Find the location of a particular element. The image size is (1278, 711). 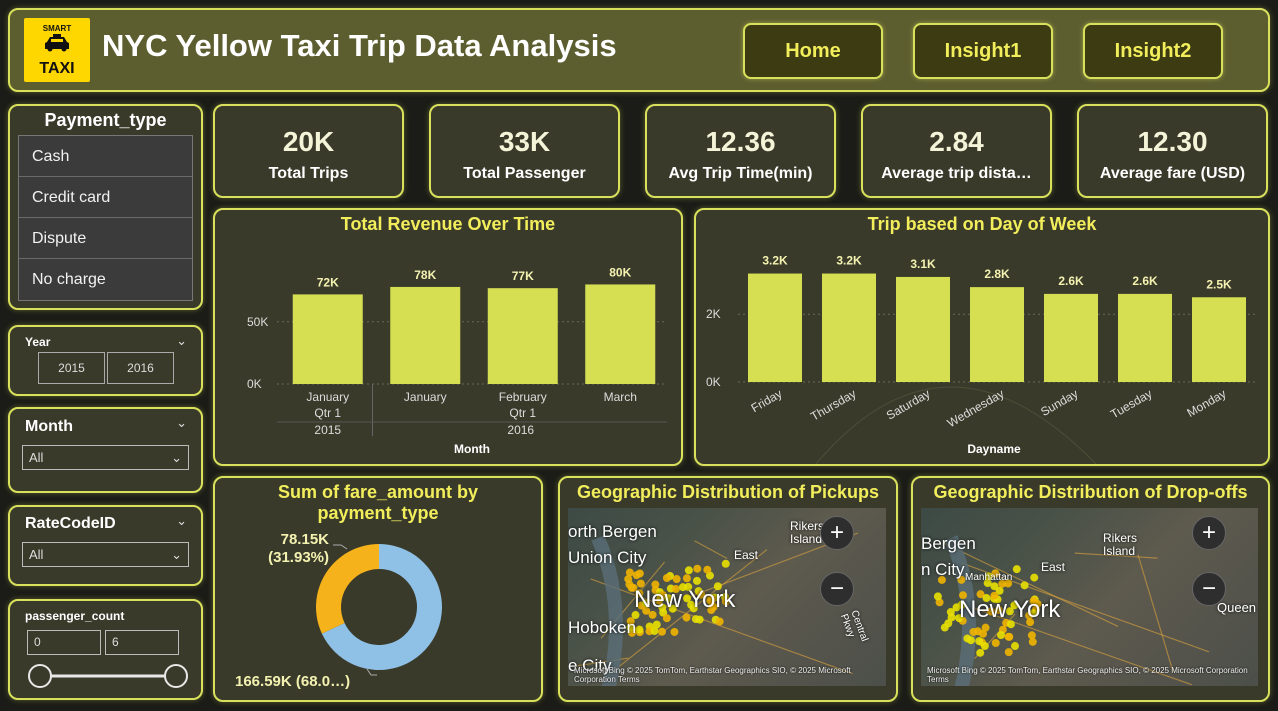

bar-data-label: 78K is located at coordinates (425, 275).